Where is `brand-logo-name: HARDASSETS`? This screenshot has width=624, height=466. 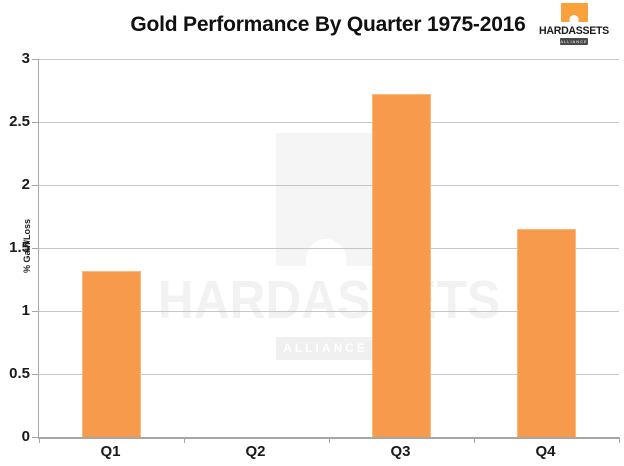
brand-logo-name: HARDASSETS is located at coordinates (574, 31).